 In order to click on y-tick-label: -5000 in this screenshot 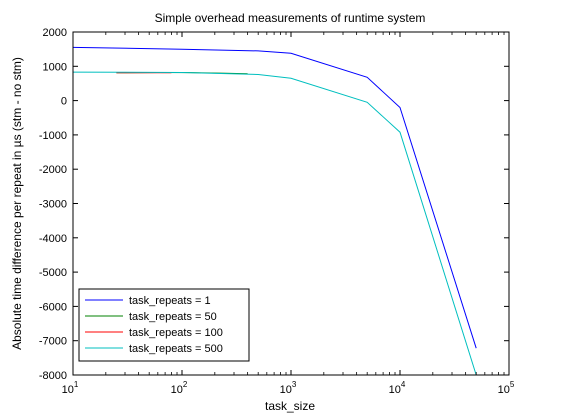, I will do `click(53, 273)`.